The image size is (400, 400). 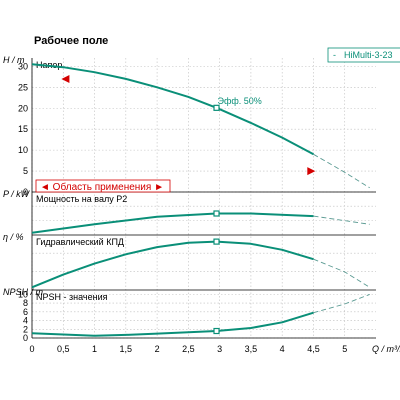 What do you see at coordinates (311, 171) in the screenshot?
I see `range-end-marker` at bounding box center [311, 171].